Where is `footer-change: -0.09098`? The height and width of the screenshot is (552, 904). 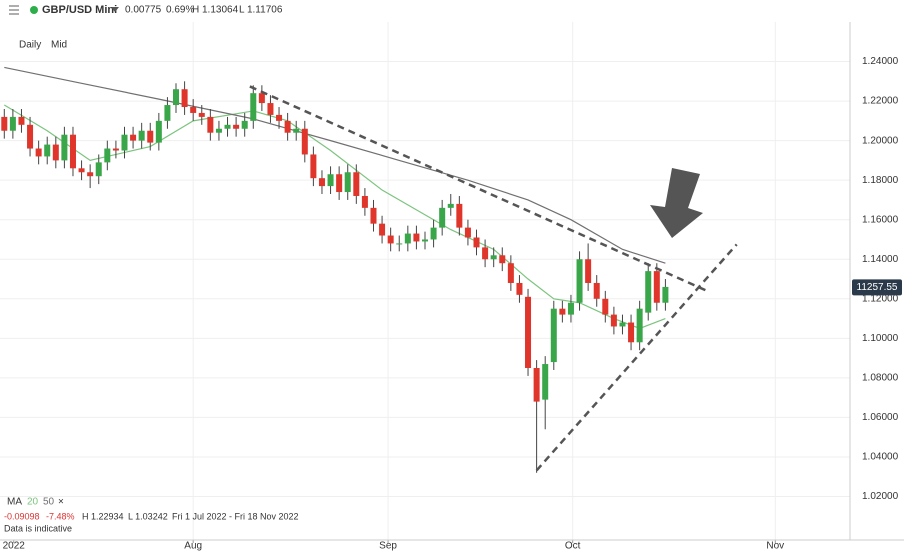
footer-change: -0.09098 is located at coordinates (22, 516).